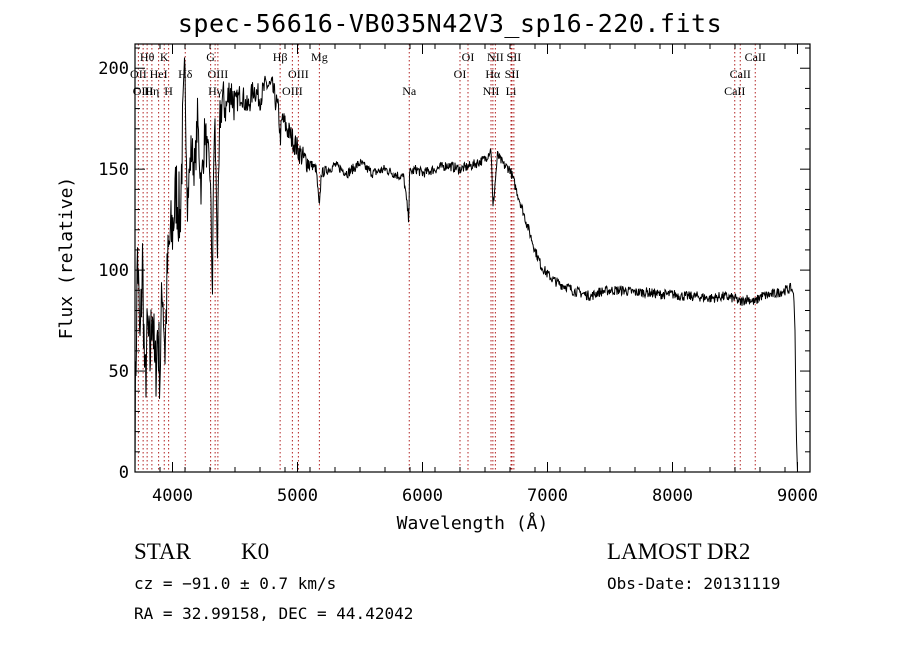 This screenshot has height=649, width=900. I want to click on y-tick-label-0: 0, so click(124, 473).